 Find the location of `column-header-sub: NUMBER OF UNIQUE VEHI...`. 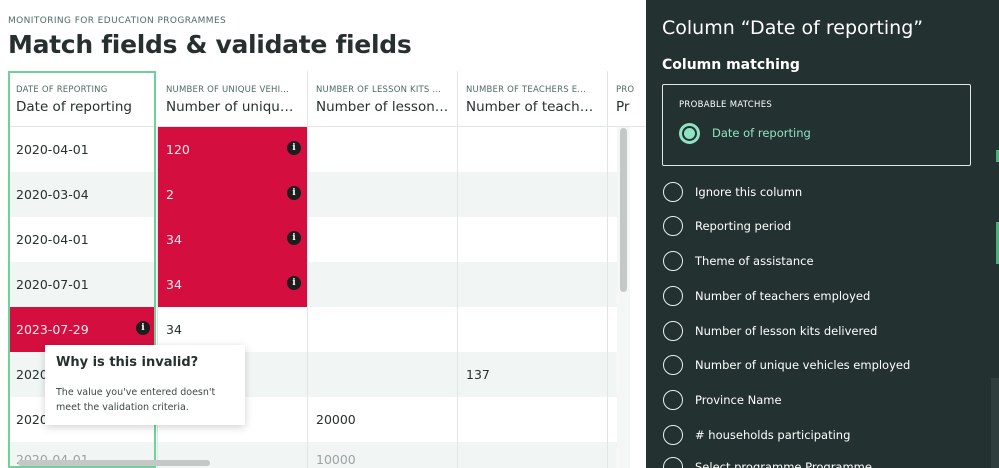

column-header-sub: NUMBER OF UNIQUE VEHI... is located at coordinates (228, 90).